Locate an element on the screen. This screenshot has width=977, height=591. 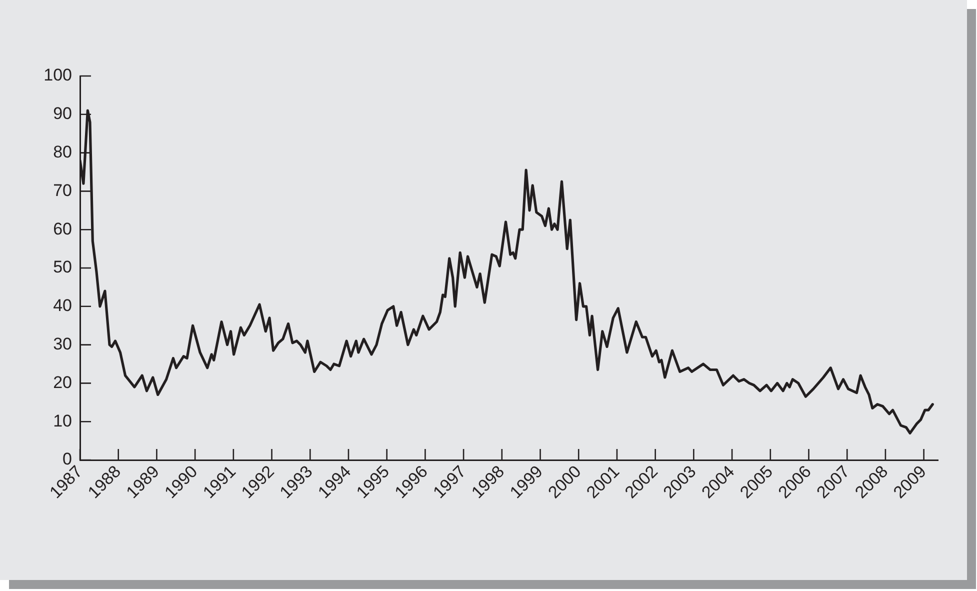
y-tick-label: 90 is located at coordinates (62, 114).